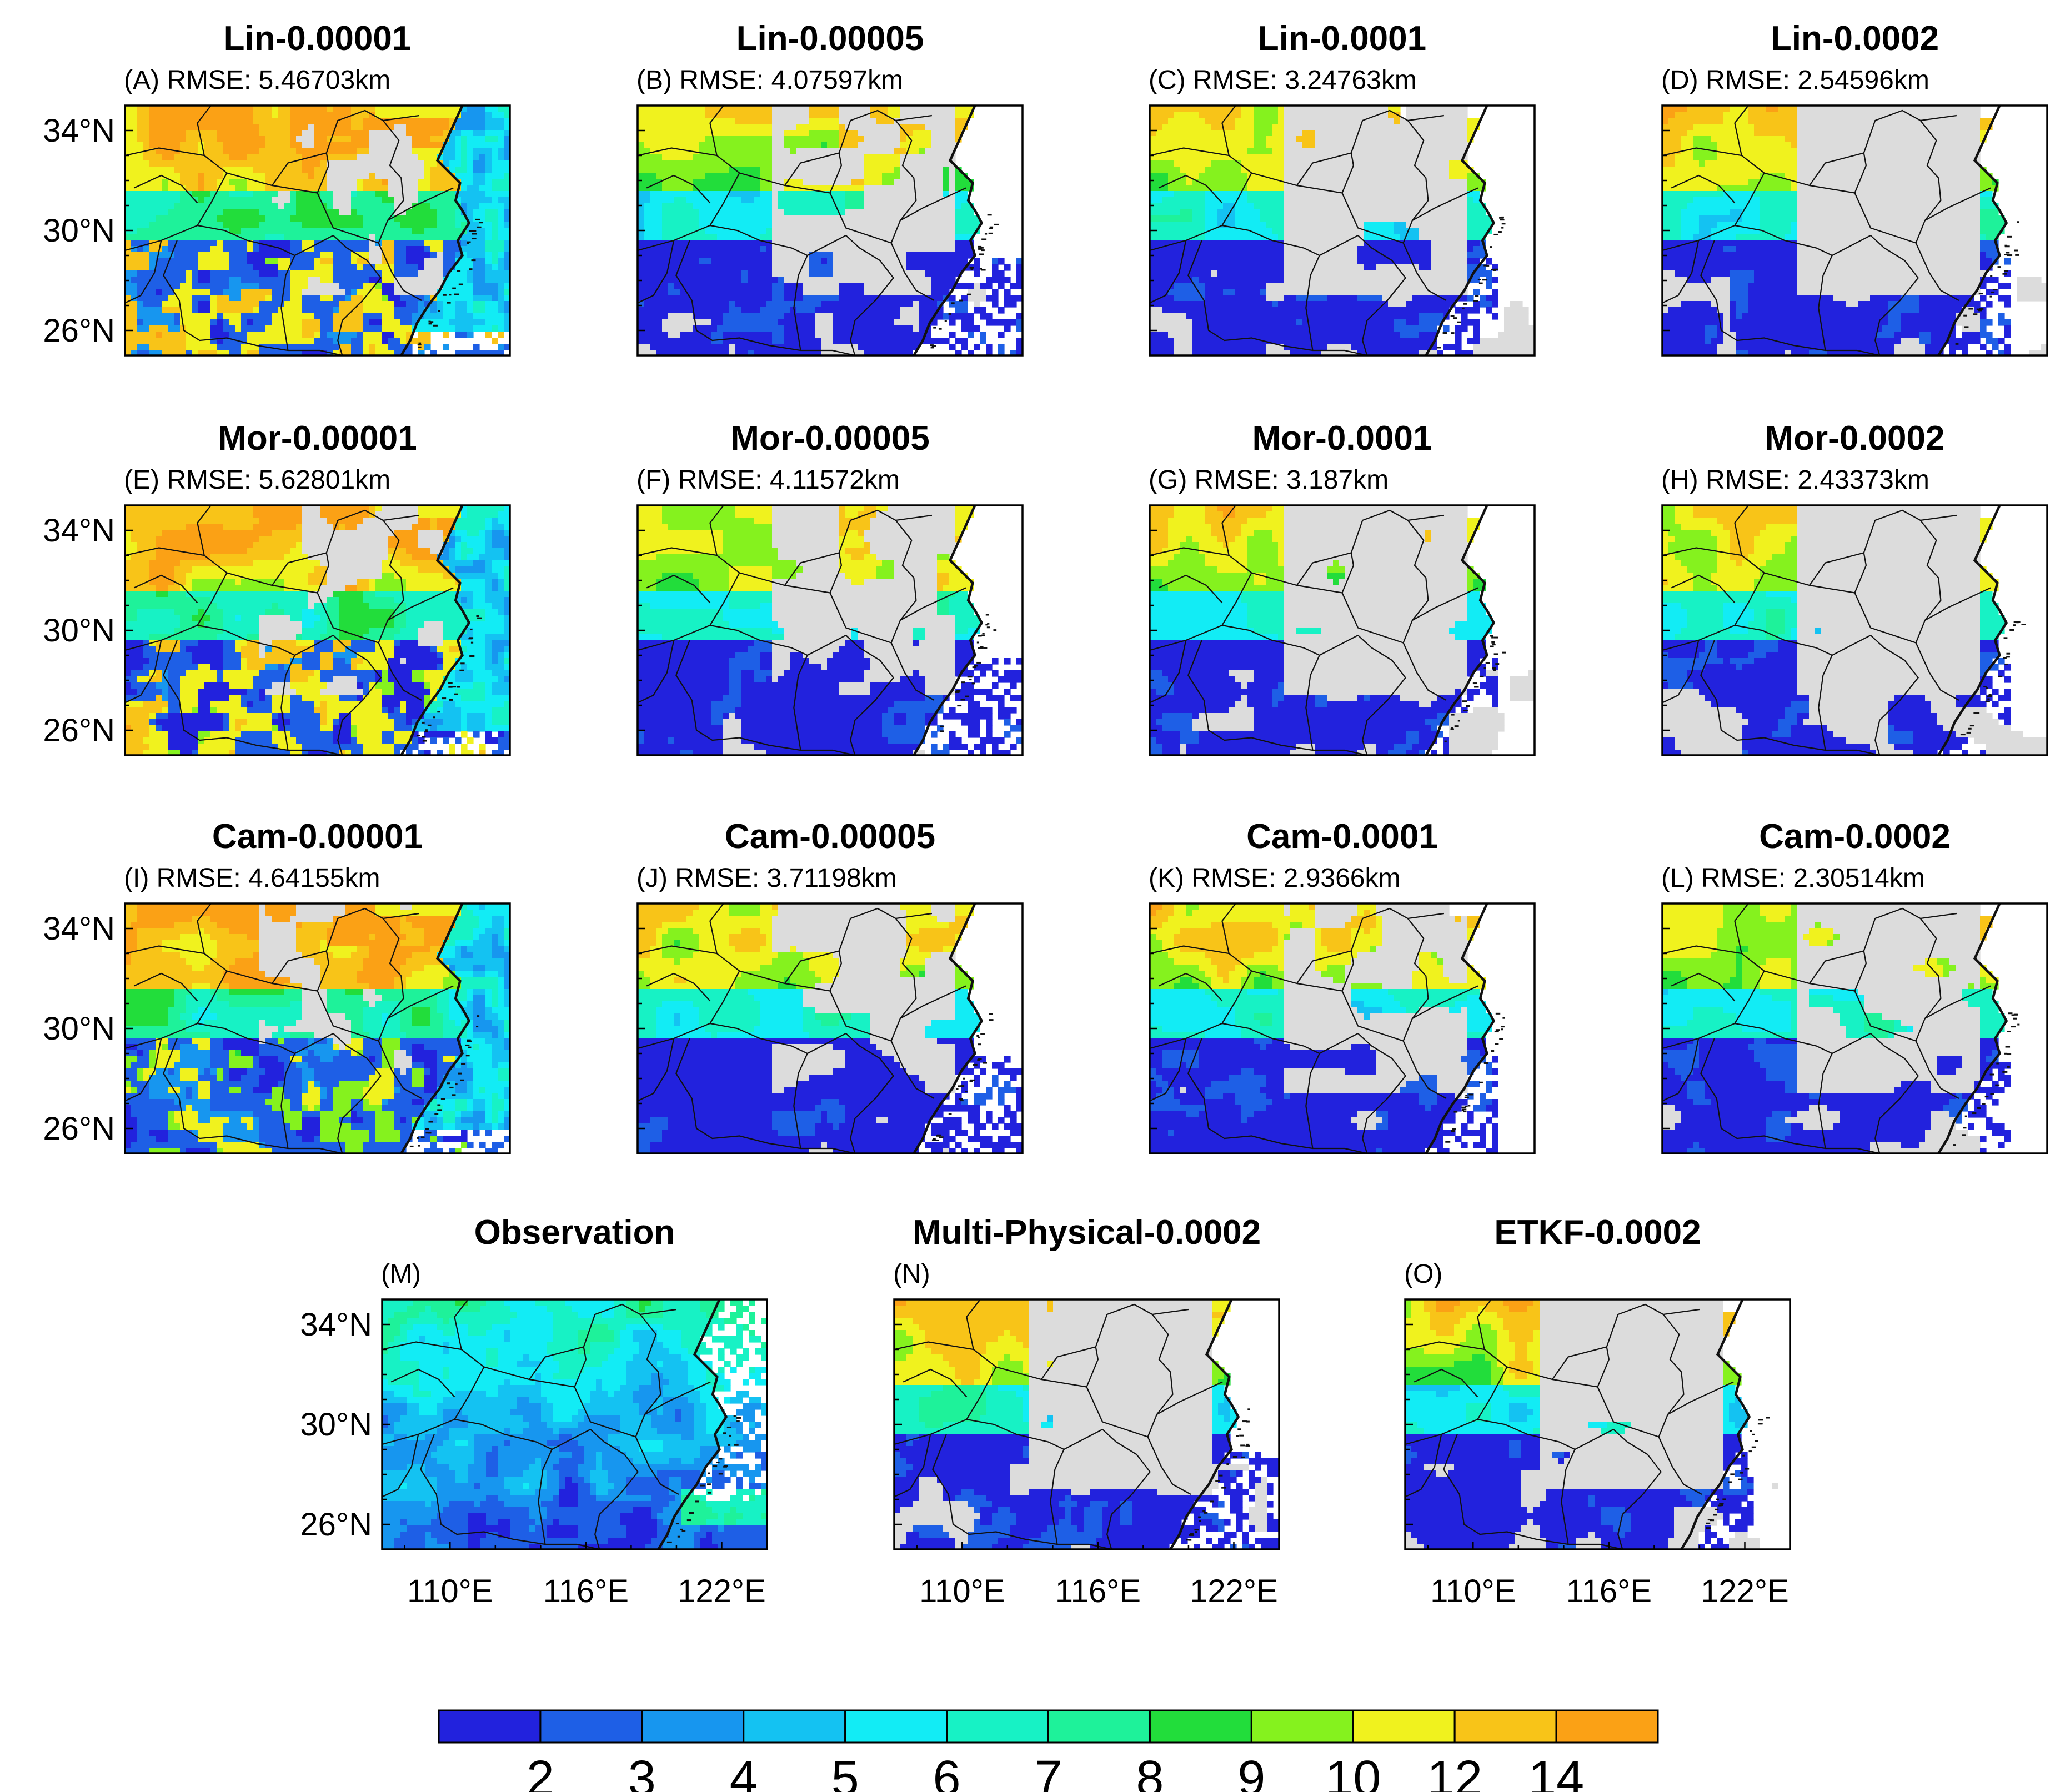 The height and width of the screenshot is (1792, 2055). Describe the element at coordinates (1854, 188) in the screenshot. I see `map-panel-d: Lin-0.0002 (D) RMSE: 2.54596km` at that location.